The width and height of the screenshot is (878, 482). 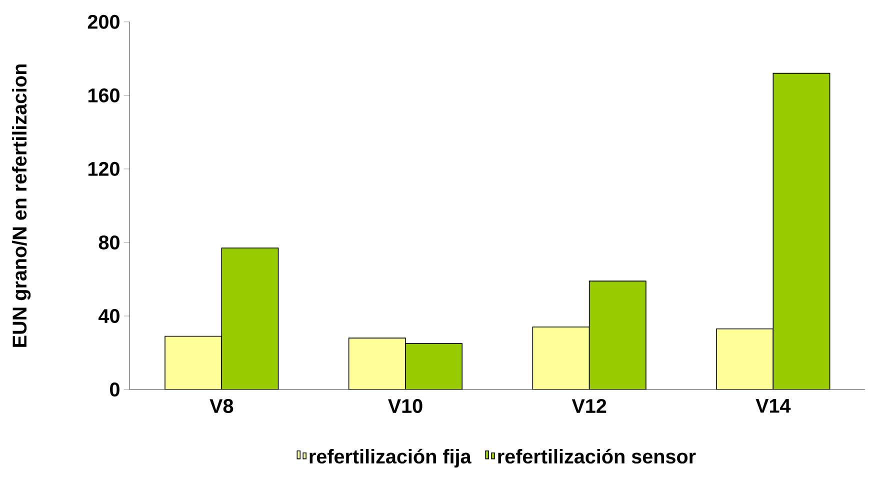 I want to click on y-tick-label: 40, so click(x=109, y=316).